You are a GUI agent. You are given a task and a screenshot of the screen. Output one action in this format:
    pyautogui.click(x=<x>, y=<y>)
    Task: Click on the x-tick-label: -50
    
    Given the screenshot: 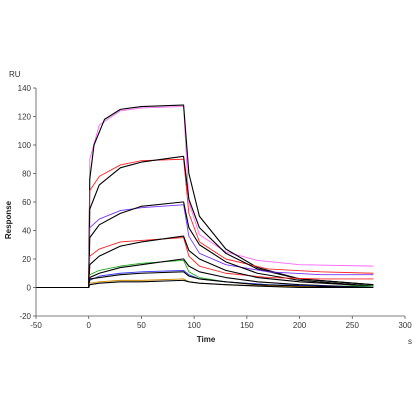 What is the action you would take?
    pyautogui.click(x=36, y=325)
    